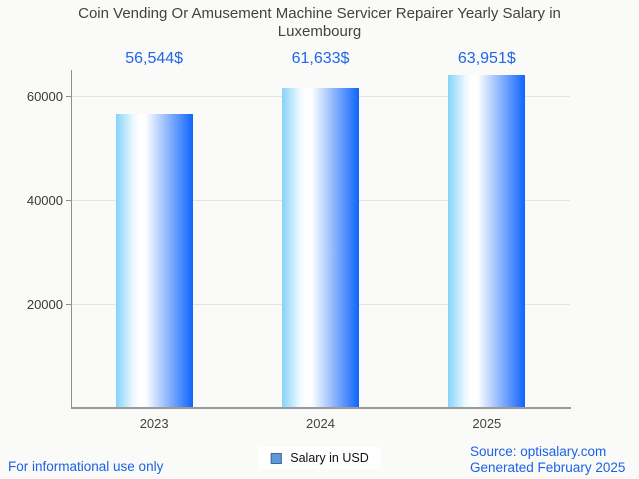 The width and height of the screenshot is (639, 479). What do you see at coordinates (71, 239) in the screenshot?
I see `y-axis-line` at bounding box center [71, 239].